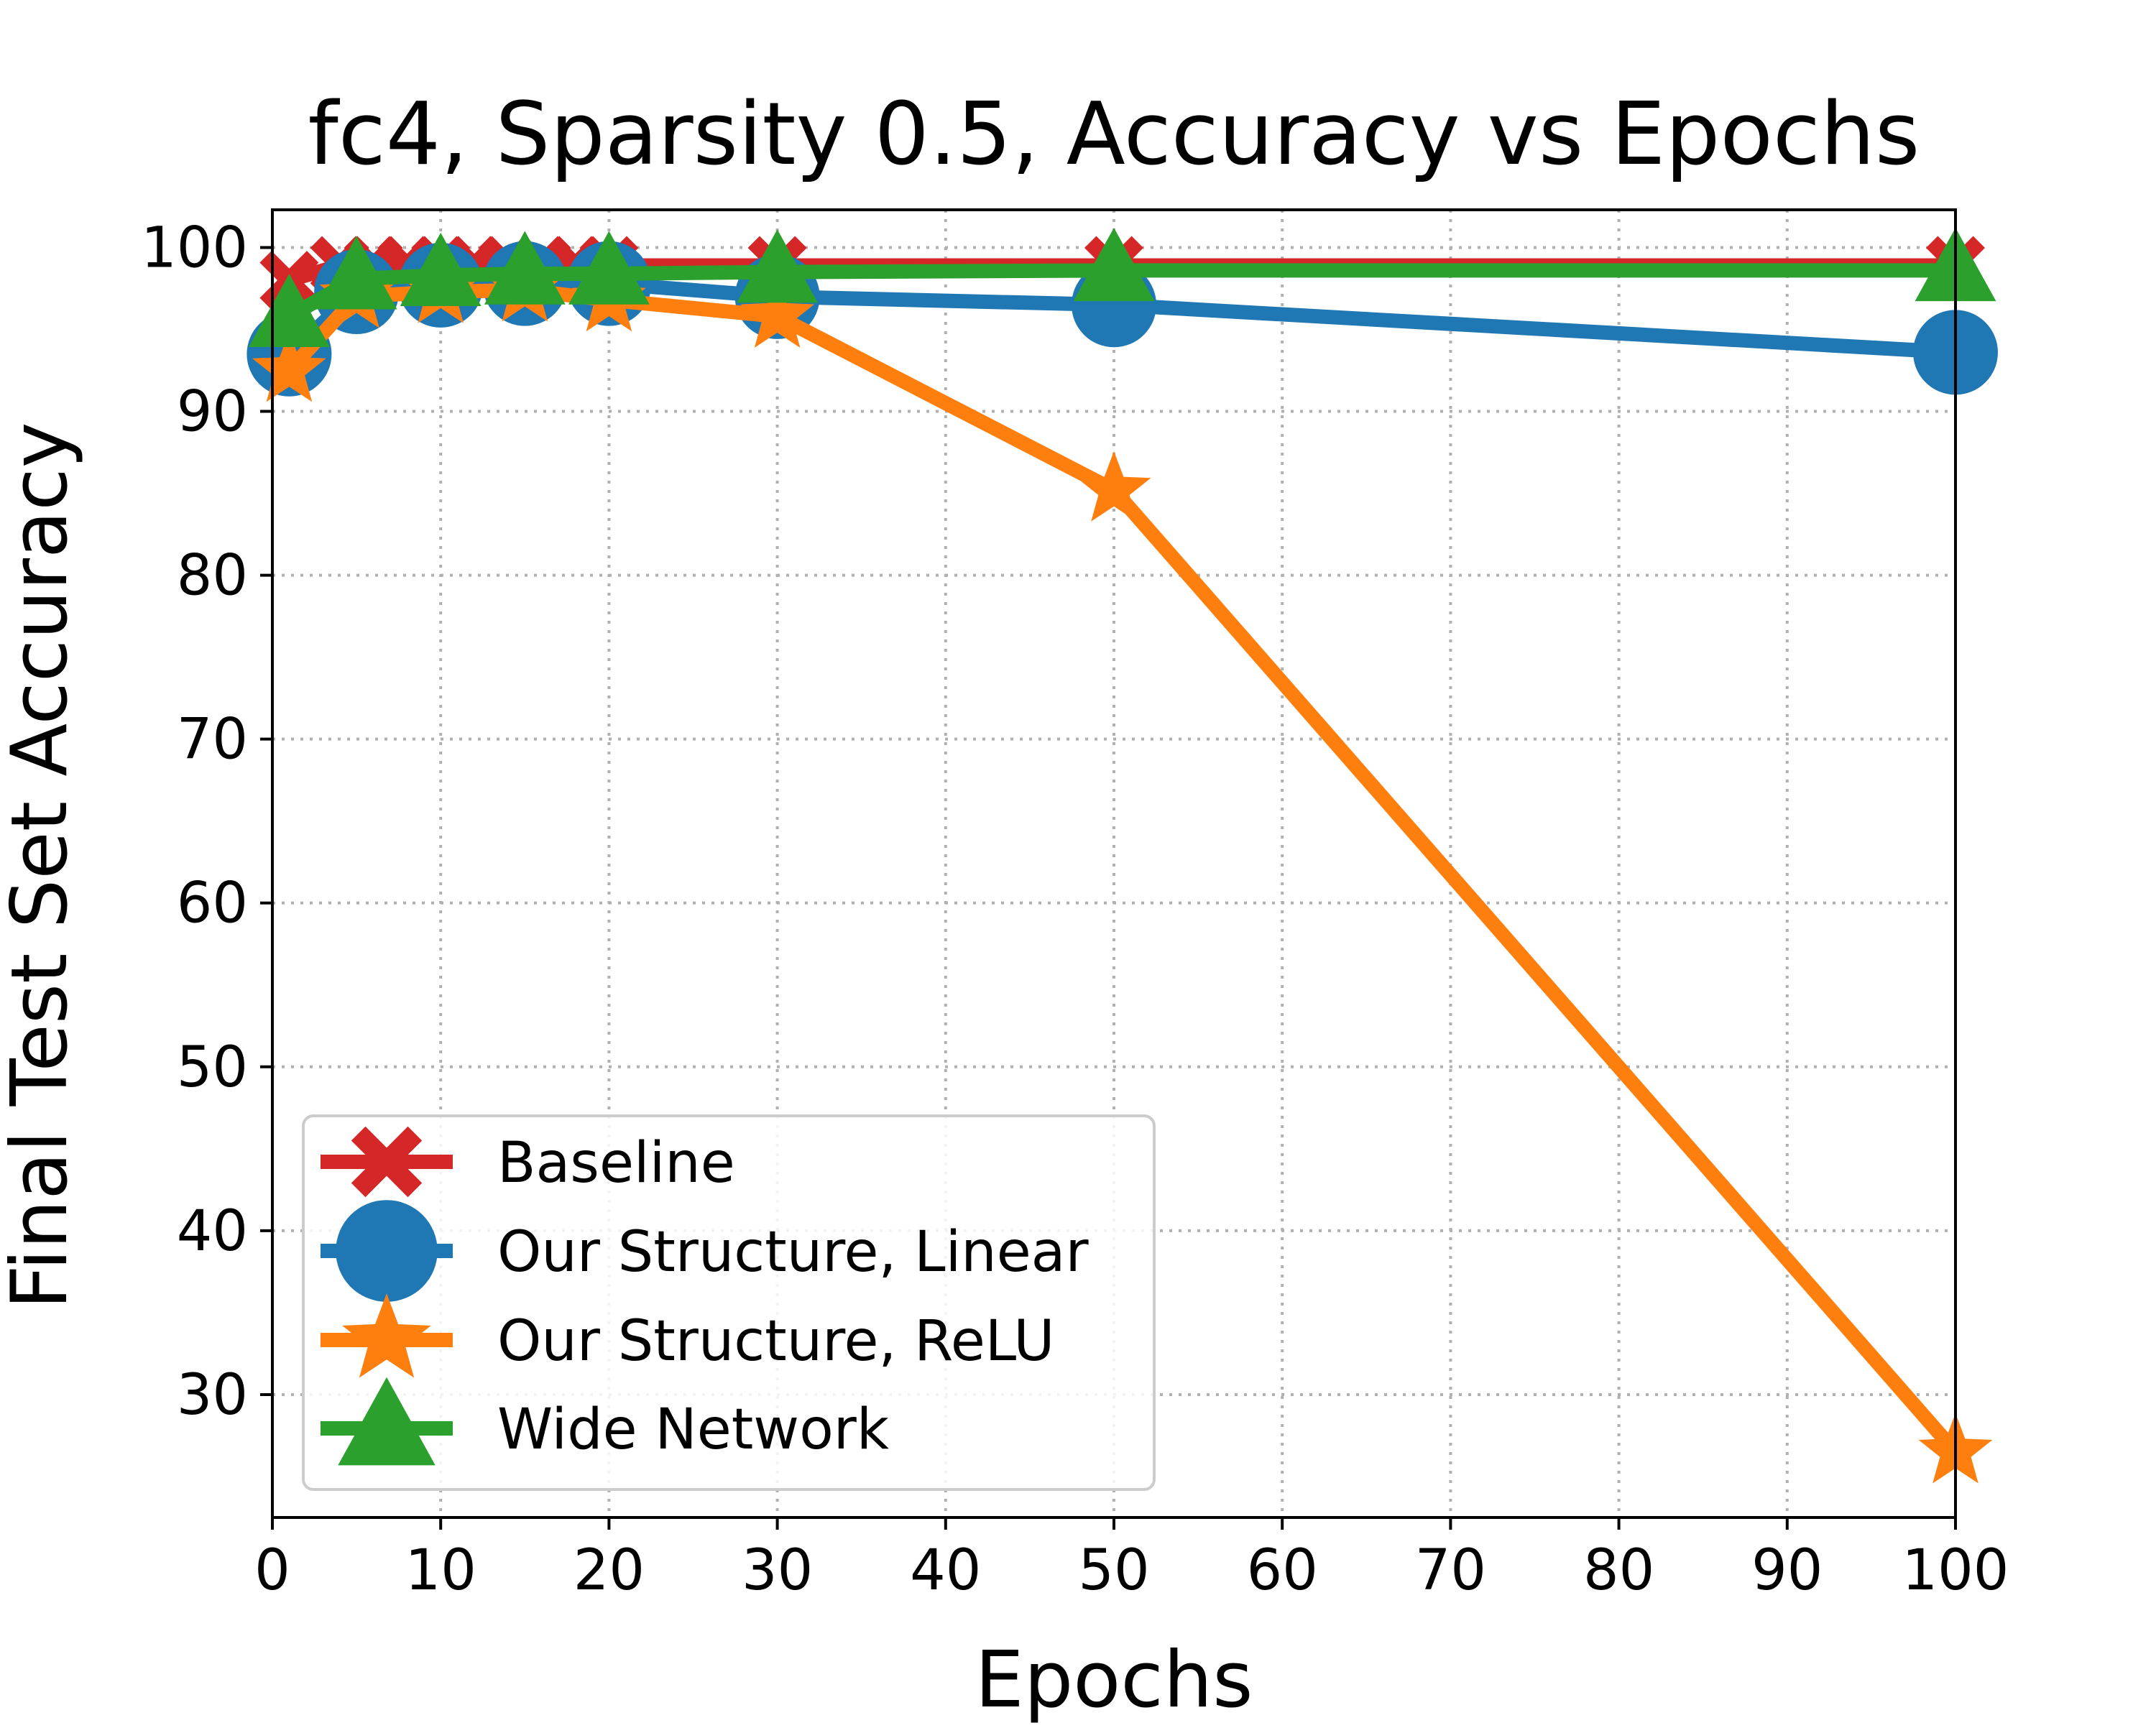  Describe the element at coordinates (42, 866) in the screenshot. I see `y-axis-label: Final Test Set Accuracy` at that location.